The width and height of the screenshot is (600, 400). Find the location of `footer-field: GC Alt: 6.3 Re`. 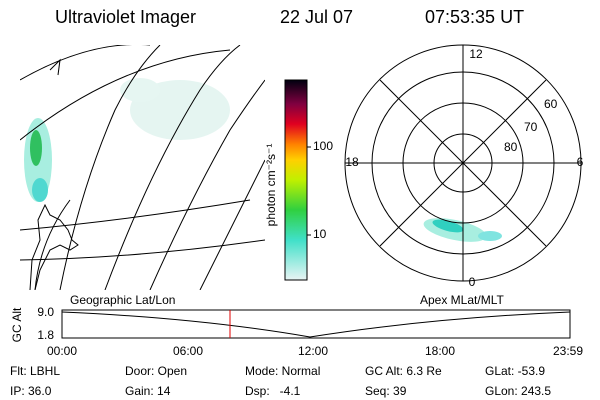

footer-field: GC Alt: 6.3 Re is located at coordinates (403, 371).